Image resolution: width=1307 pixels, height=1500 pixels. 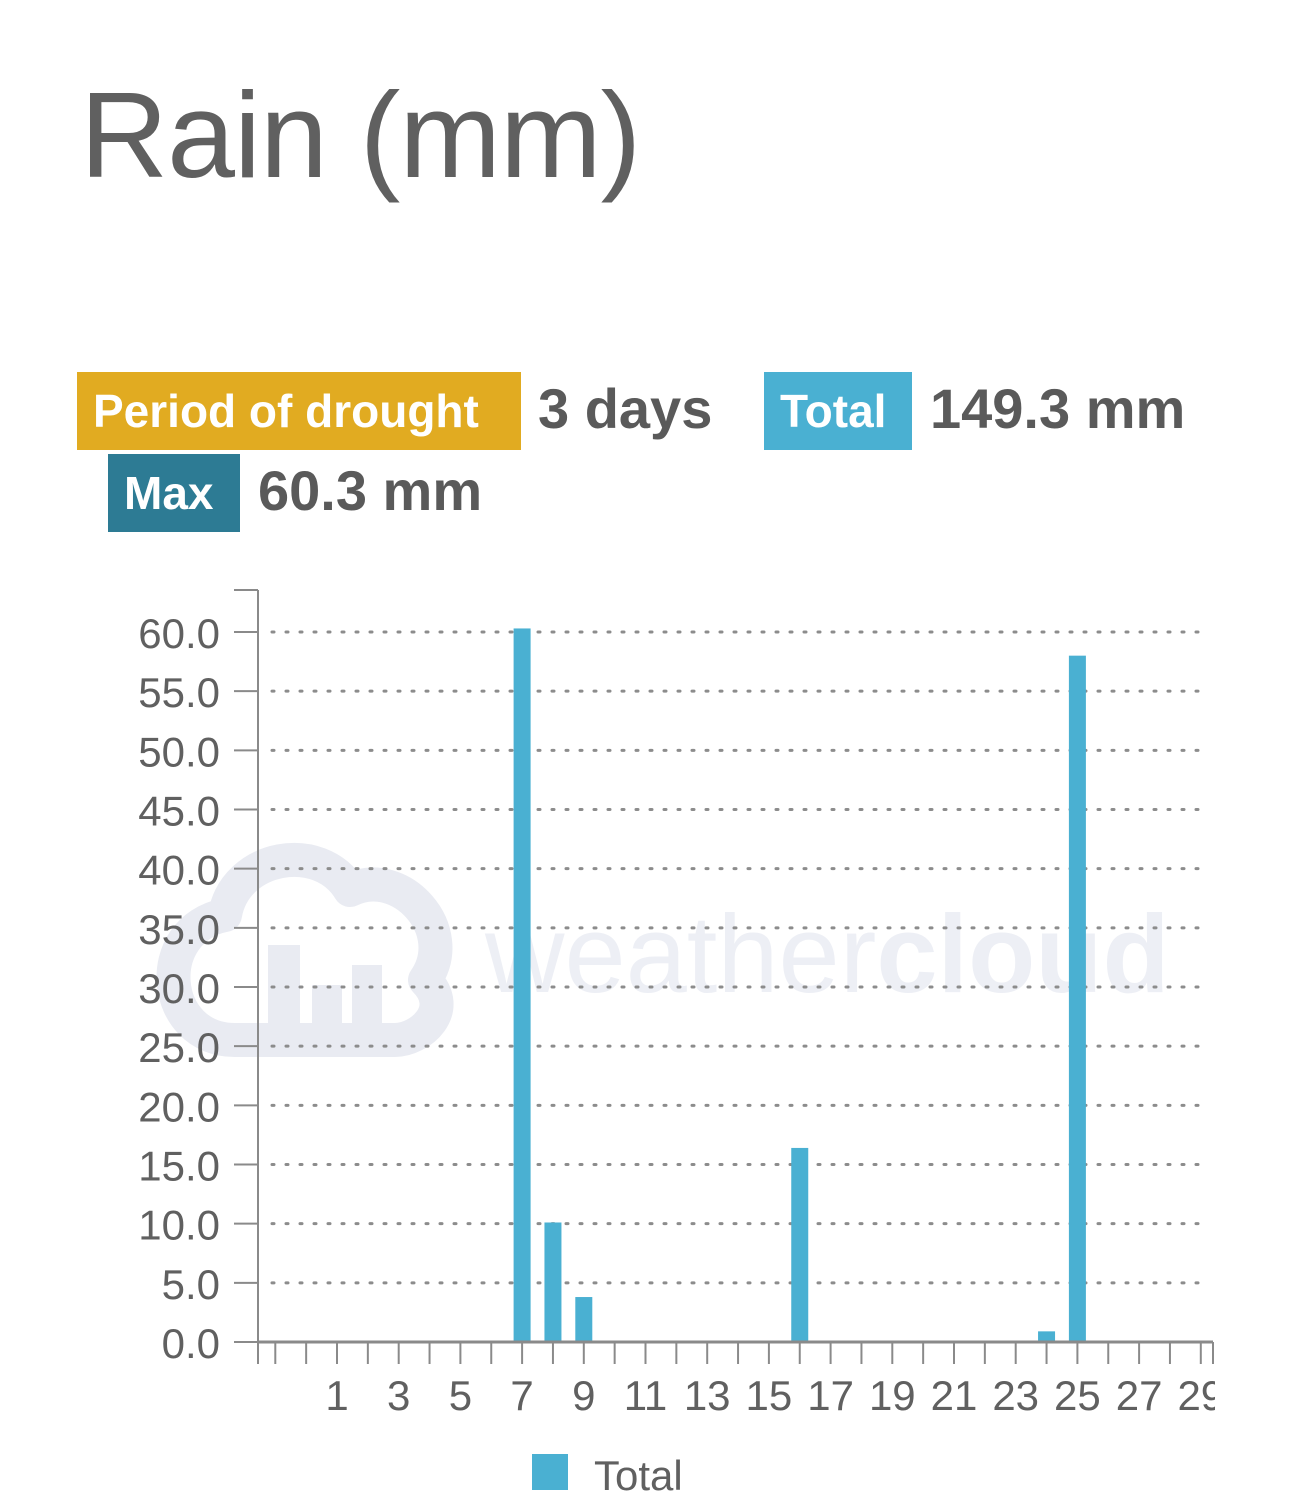 What do you see at coordinates (583, 1395) in the screenshot?
I see `x-tick-label: 9` at bounding box center [583, 1395].